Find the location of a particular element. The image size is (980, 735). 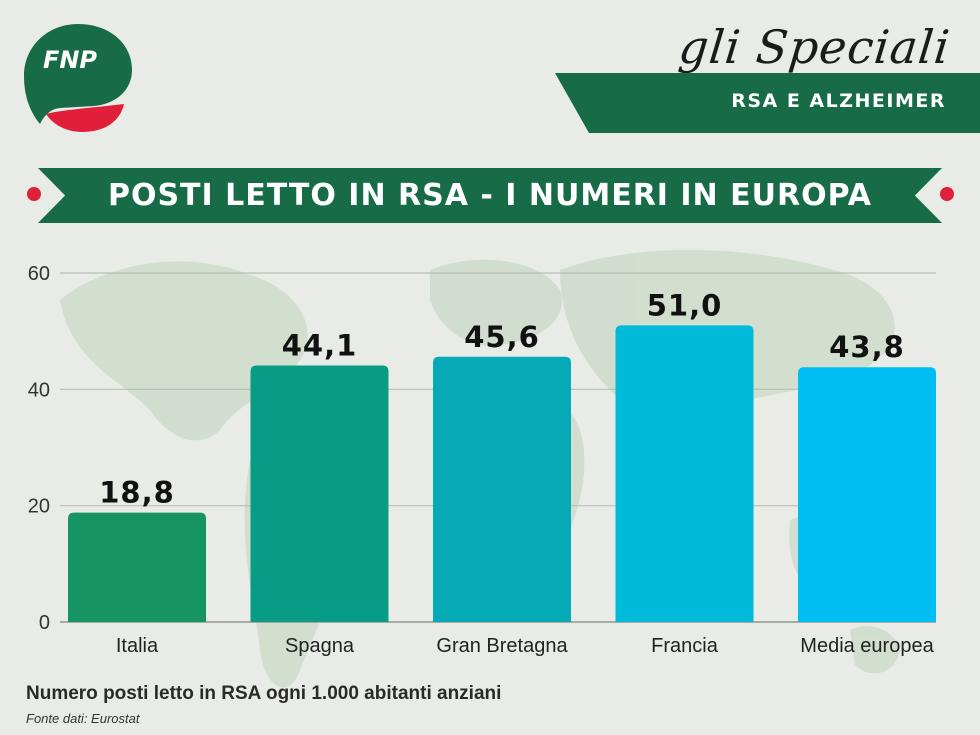

bar-value-label: 44,1 is located at coordinates (320, 345).